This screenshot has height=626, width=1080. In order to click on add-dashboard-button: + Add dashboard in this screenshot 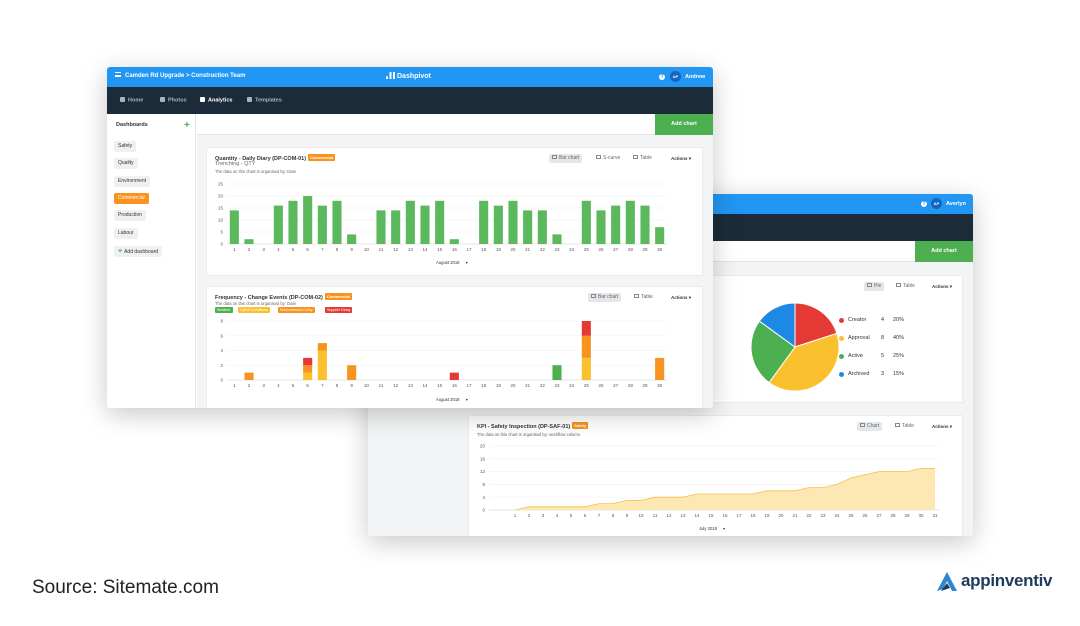, I will do `click(138, 251)`.